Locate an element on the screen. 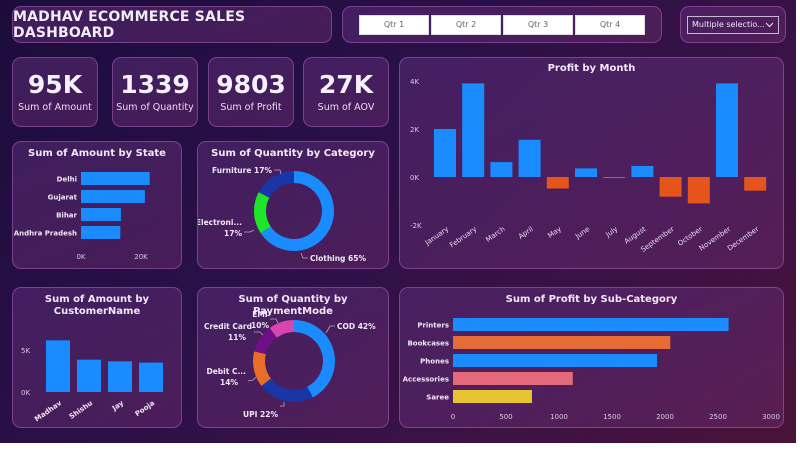 This screenshot has height=450, width=800. qtr-2-button: Qtr 2 is located at coordinates (466, 24).